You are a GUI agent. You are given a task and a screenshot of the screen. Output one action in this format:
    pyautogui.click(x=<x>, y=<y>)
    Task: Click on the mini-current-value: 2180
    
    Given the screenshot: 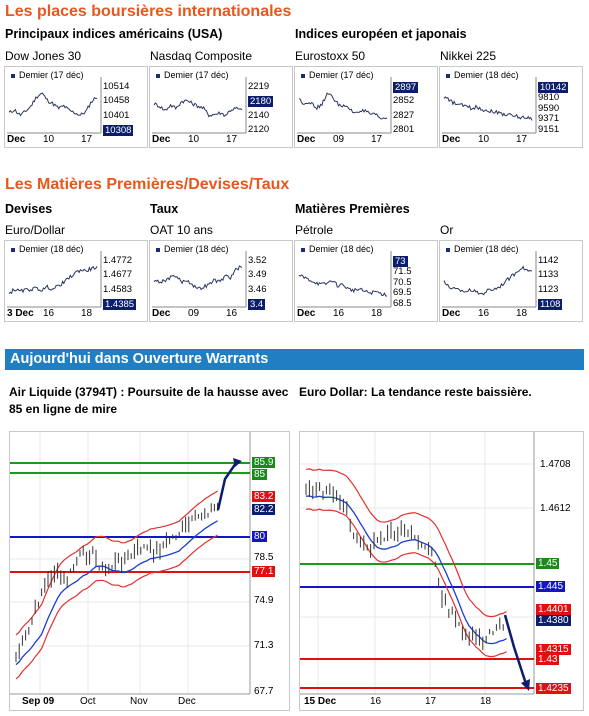 What is the action you would take?
    pyautogui.click(x=261, y=102)
    